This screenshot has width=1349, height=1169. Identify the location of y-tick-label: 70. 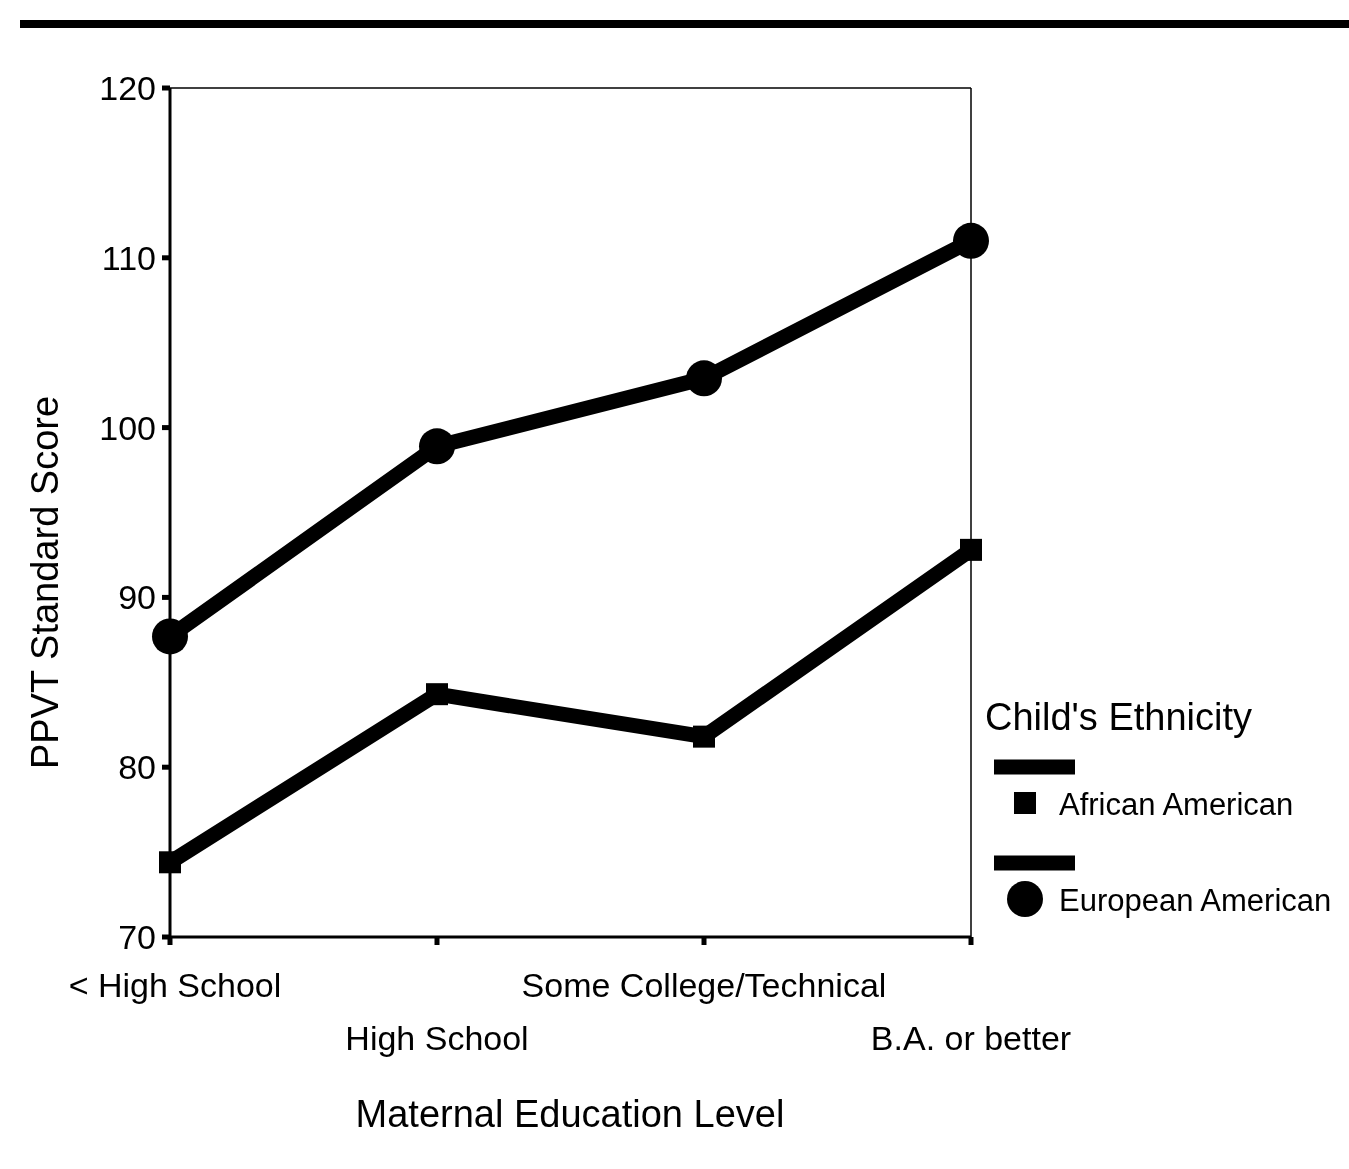
(137, 937).